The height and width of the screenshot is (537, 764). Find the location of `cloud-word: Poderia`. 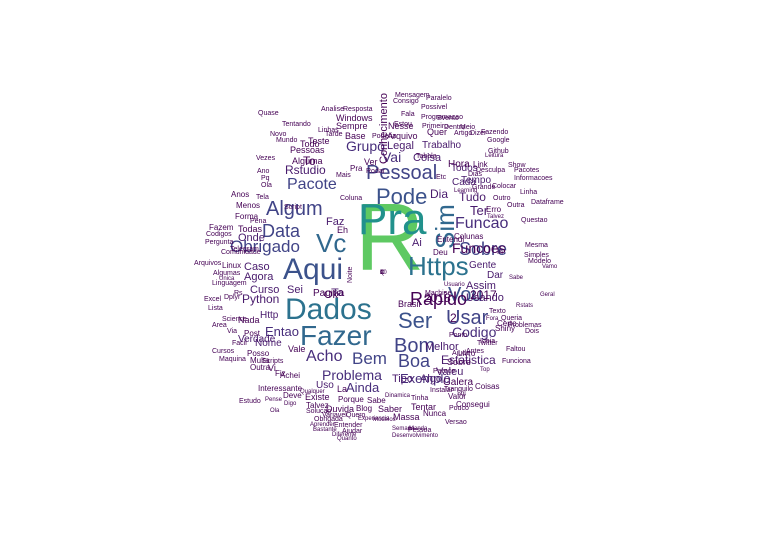

cloud-word: Poderia is located at coordinates (384, 136).